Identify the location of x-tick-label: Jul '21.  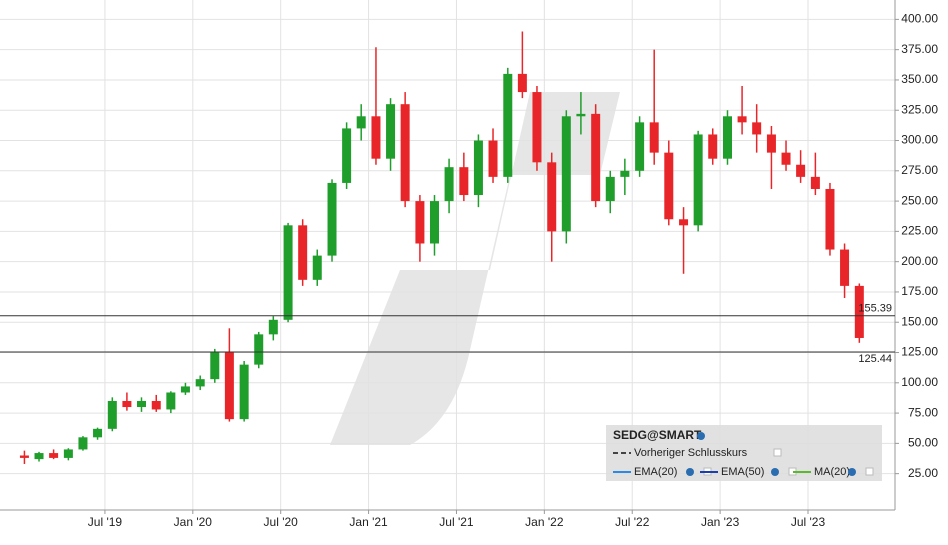
(456, 522).